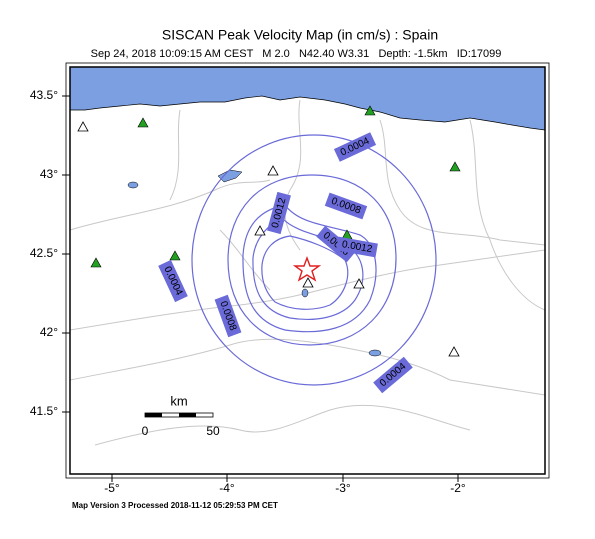  What do you see at coordinates (145, 431) in the screenshot?
I see `scale-label: 0` at bounding box center [145, 431].